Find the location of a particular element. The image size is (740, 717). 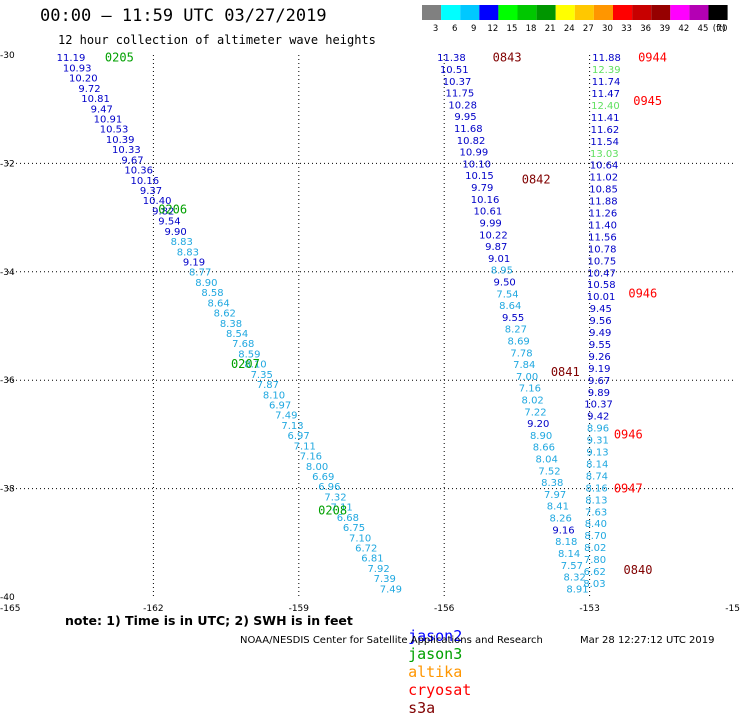

legend-label: 27 is located at coordinates (588, 29).